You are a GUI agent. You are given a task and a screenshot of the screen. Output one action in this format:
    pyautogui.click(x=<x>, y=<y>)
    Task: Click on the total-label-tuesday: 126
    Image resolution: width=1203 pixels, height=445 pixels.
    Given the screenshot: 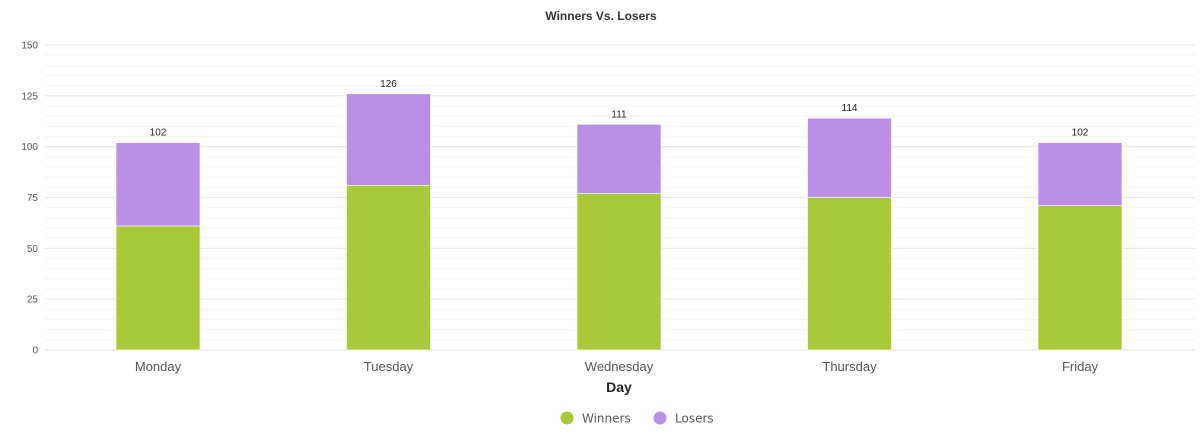 What is the action you would take?
    pyautogui.click(x=388, y=84)
    